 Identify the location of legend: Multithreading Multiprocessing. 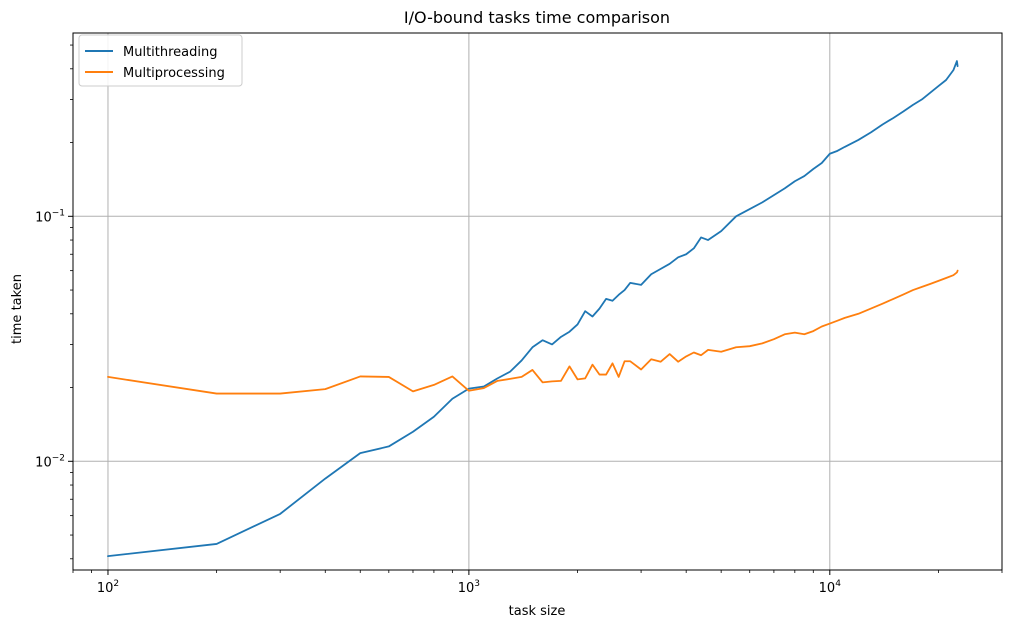
(160, 60).